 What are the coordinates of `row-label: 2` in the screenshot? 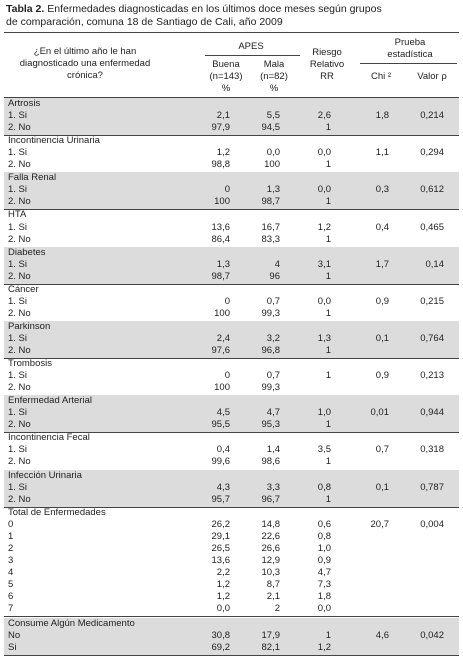 It's located at (11, 548).